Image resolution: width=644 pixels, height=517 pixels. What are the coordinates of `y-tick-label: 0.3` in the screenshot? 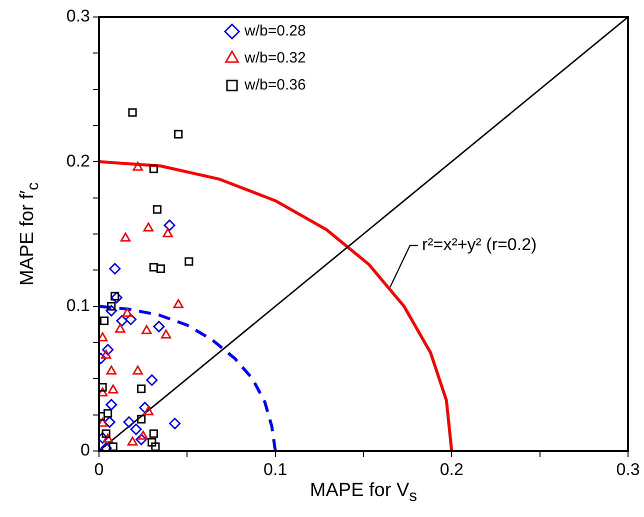 It's located at (78, 16).